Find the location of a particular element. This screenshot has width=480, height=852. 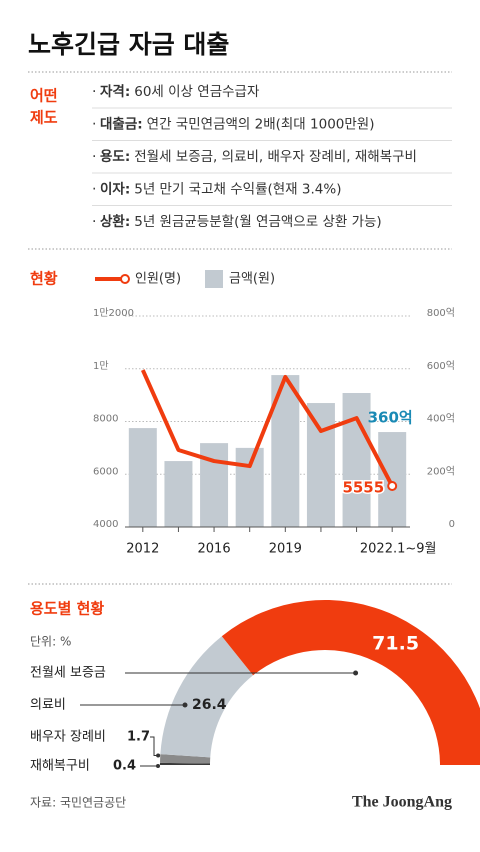

section-label: 현황 is located at coordinates (44, 279).